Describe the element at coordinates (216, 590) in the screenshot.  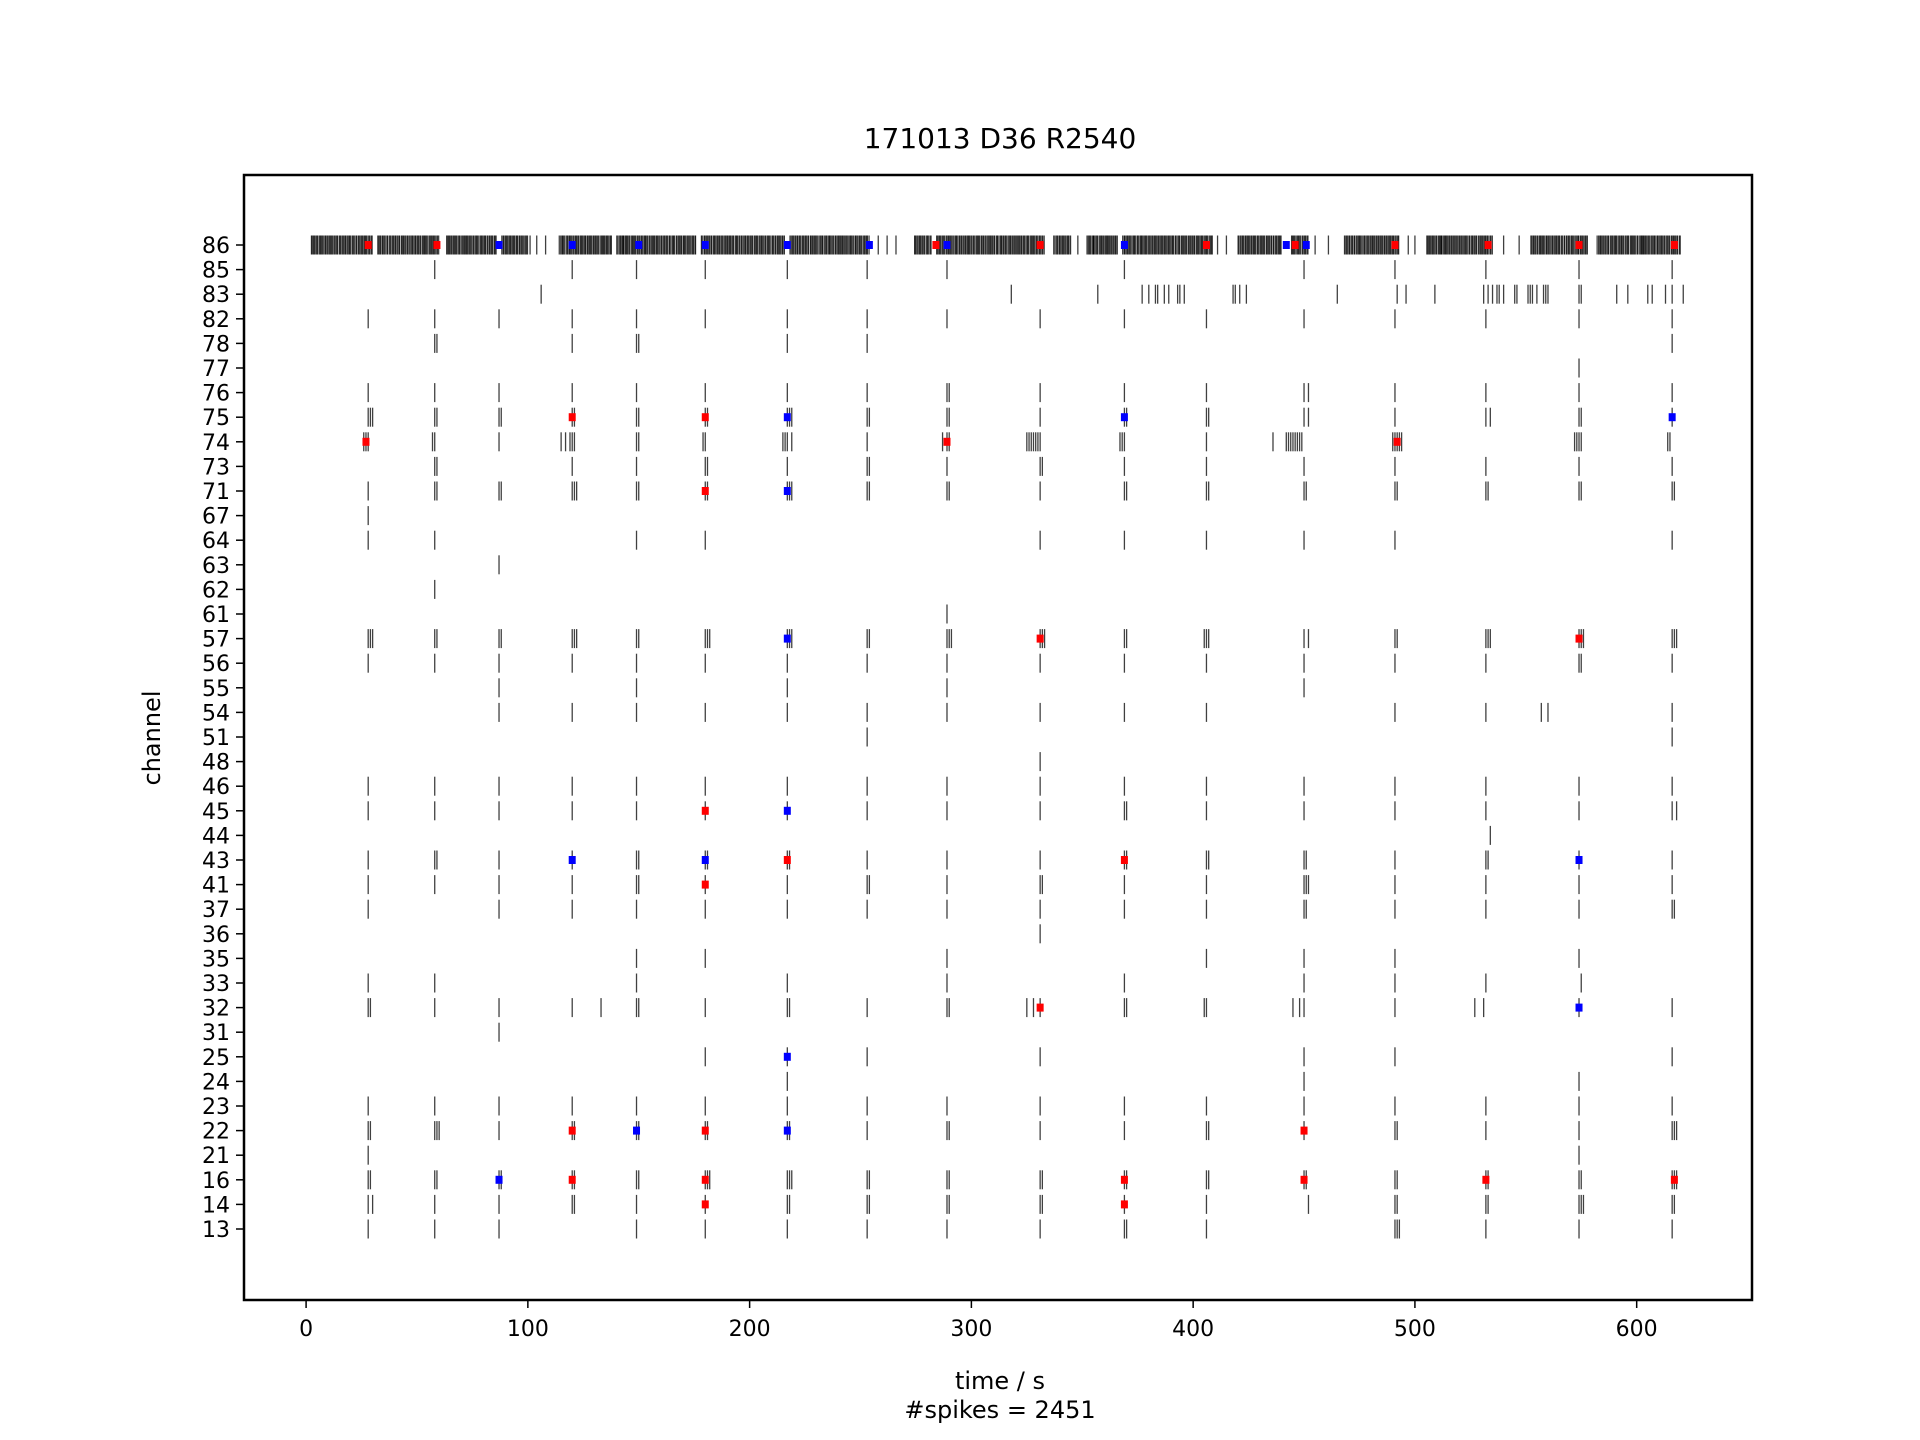
I see `y-tick-label: 62` at that location.